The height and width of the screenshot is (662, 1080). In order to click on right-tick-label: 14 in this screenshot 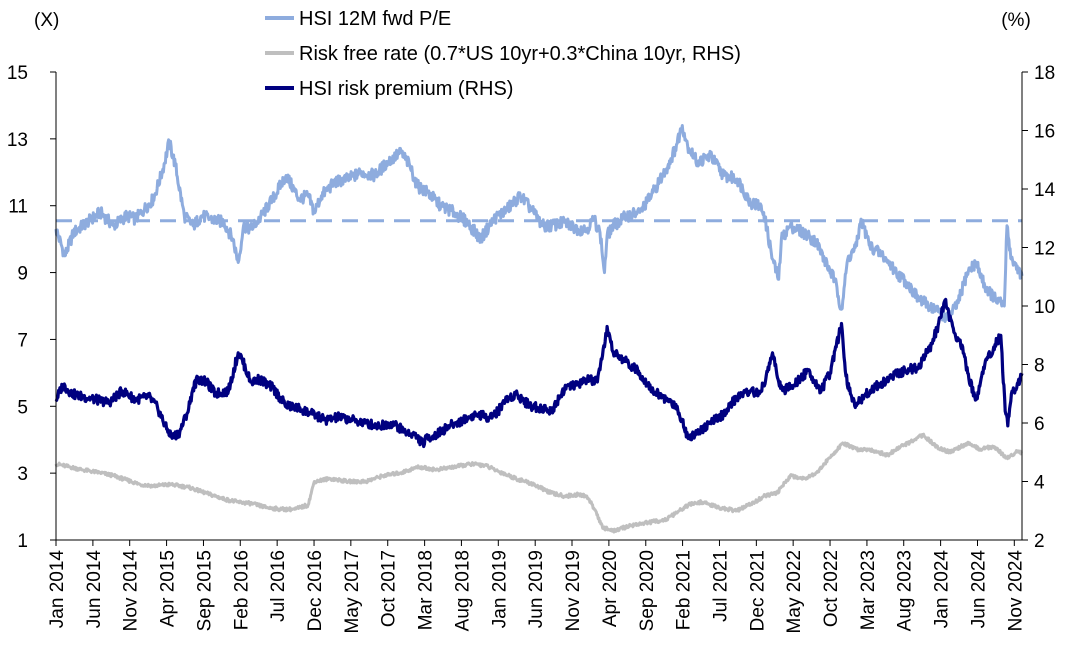, I will do `click(1045, 190)`.